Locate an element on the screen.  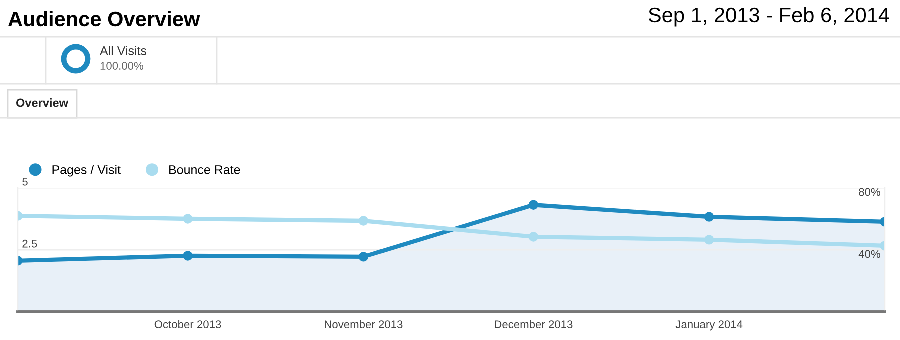
y-tick-label: 2.5 is located at coordinates (30, 244).